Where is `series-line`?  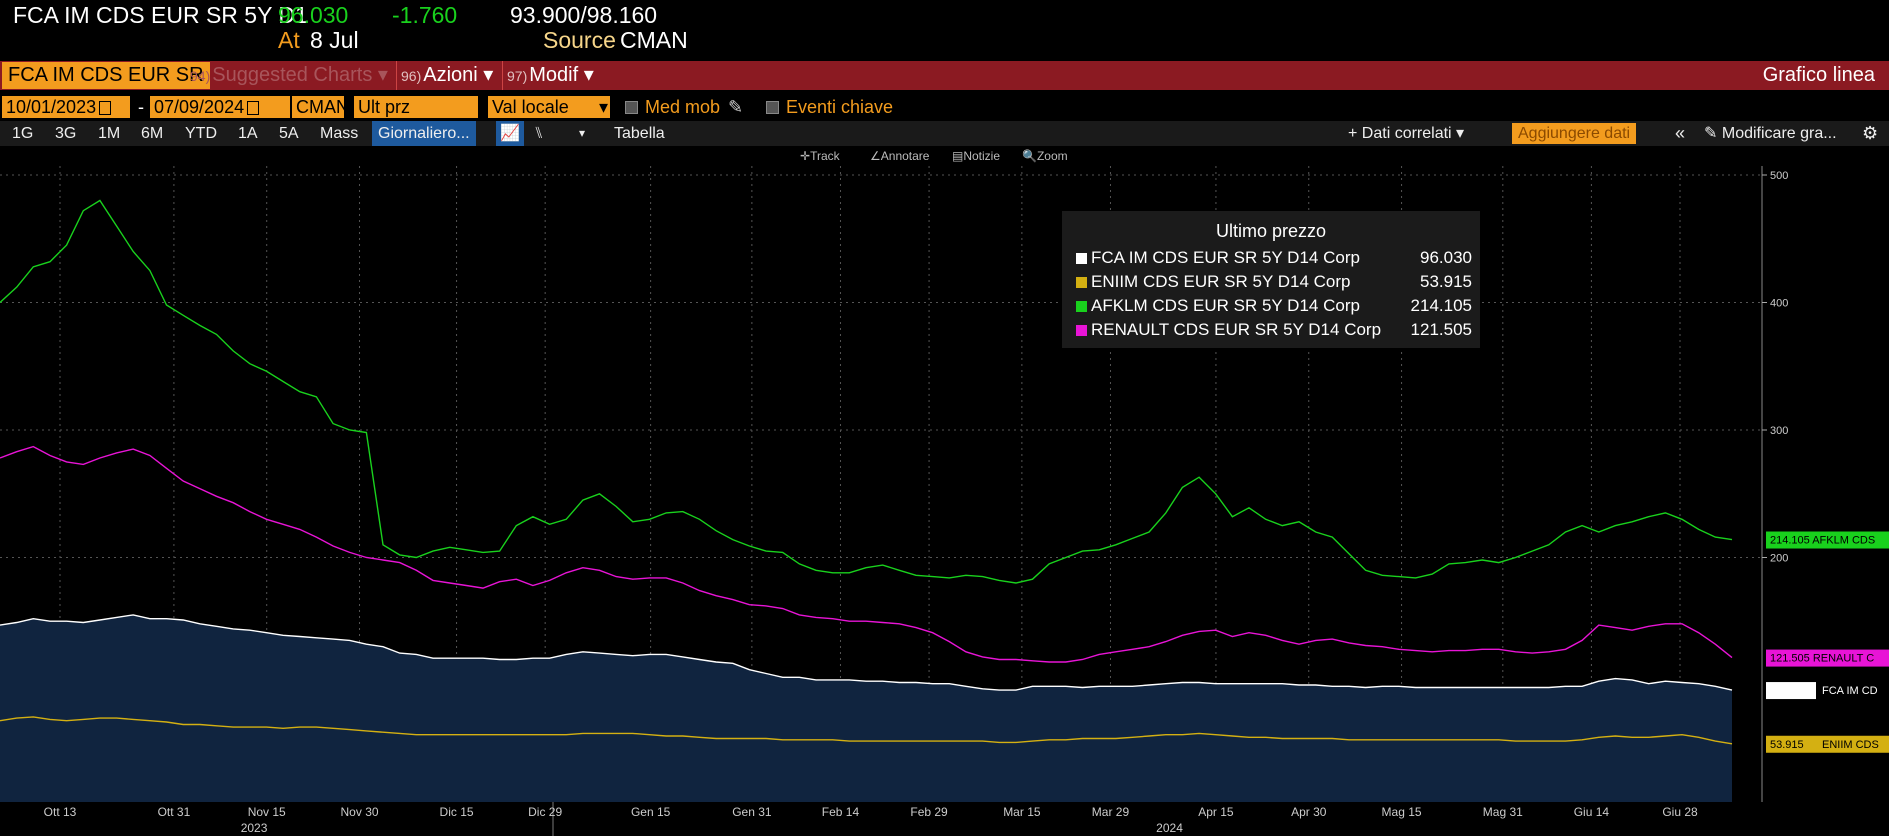
series-line is located at coordinates (866, 730).